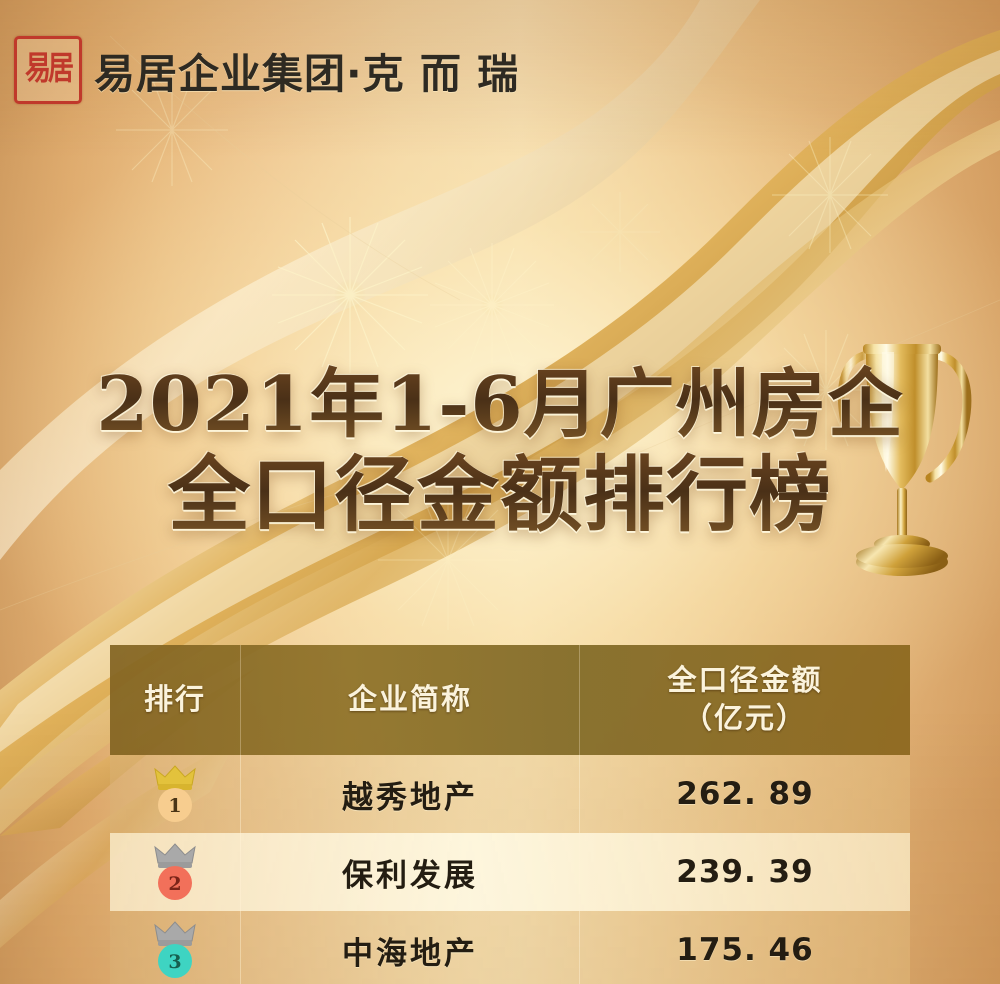  I want to click on silver-crown-medal-icon: 3, so click(175, 950).